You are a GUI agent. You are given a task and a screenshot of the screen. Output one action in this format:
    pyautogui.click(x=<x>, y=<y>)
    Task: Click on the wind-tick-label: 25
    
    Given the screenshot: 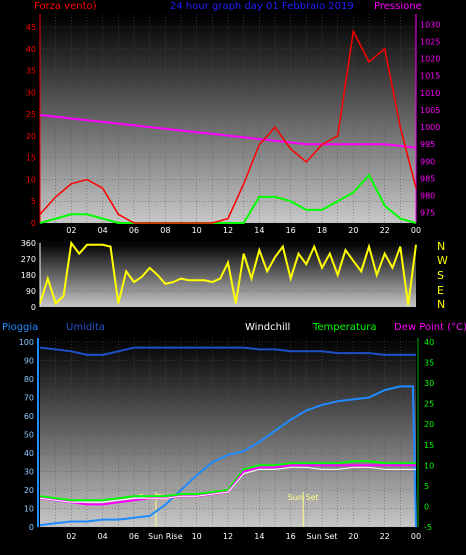 What is the action you would take?
    pyautogui.click(x=31, y=114)
    